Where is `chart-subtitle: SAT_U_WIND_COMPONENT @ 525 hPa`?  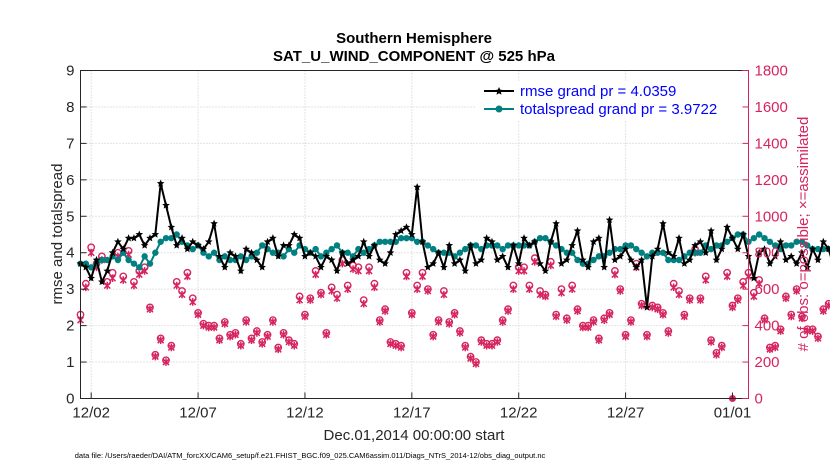 chart-subtitle: SAT_U_WIND_COMPONENT @ 525 hPa is located at coordinates (414, 56).